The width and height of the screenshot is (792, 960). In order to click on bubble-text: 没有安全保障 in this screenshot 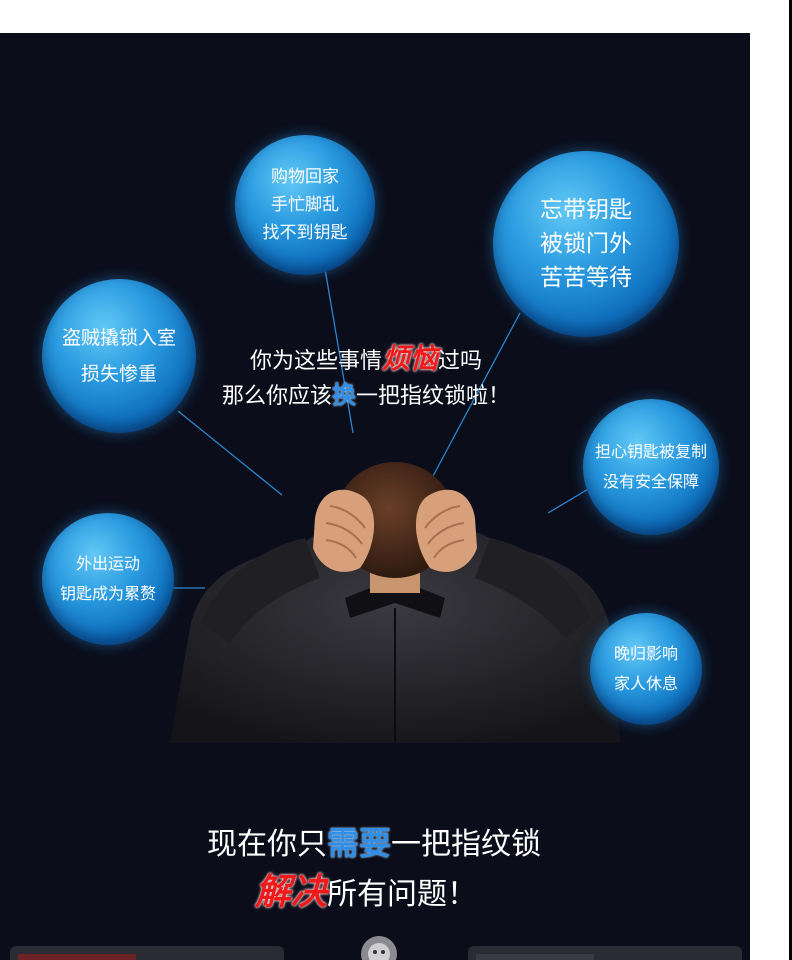, I will do `click(650, 481)`.